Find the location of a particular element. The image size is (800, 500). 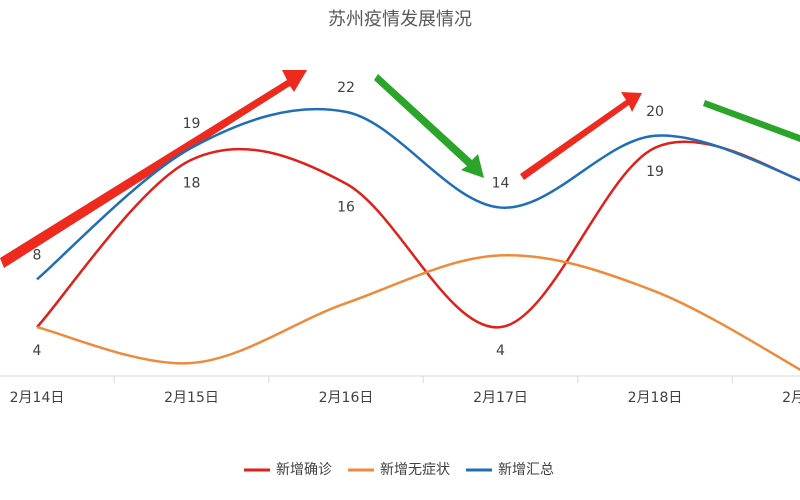

legend-label: 新增汇总 is located at coordinates (526, 470).